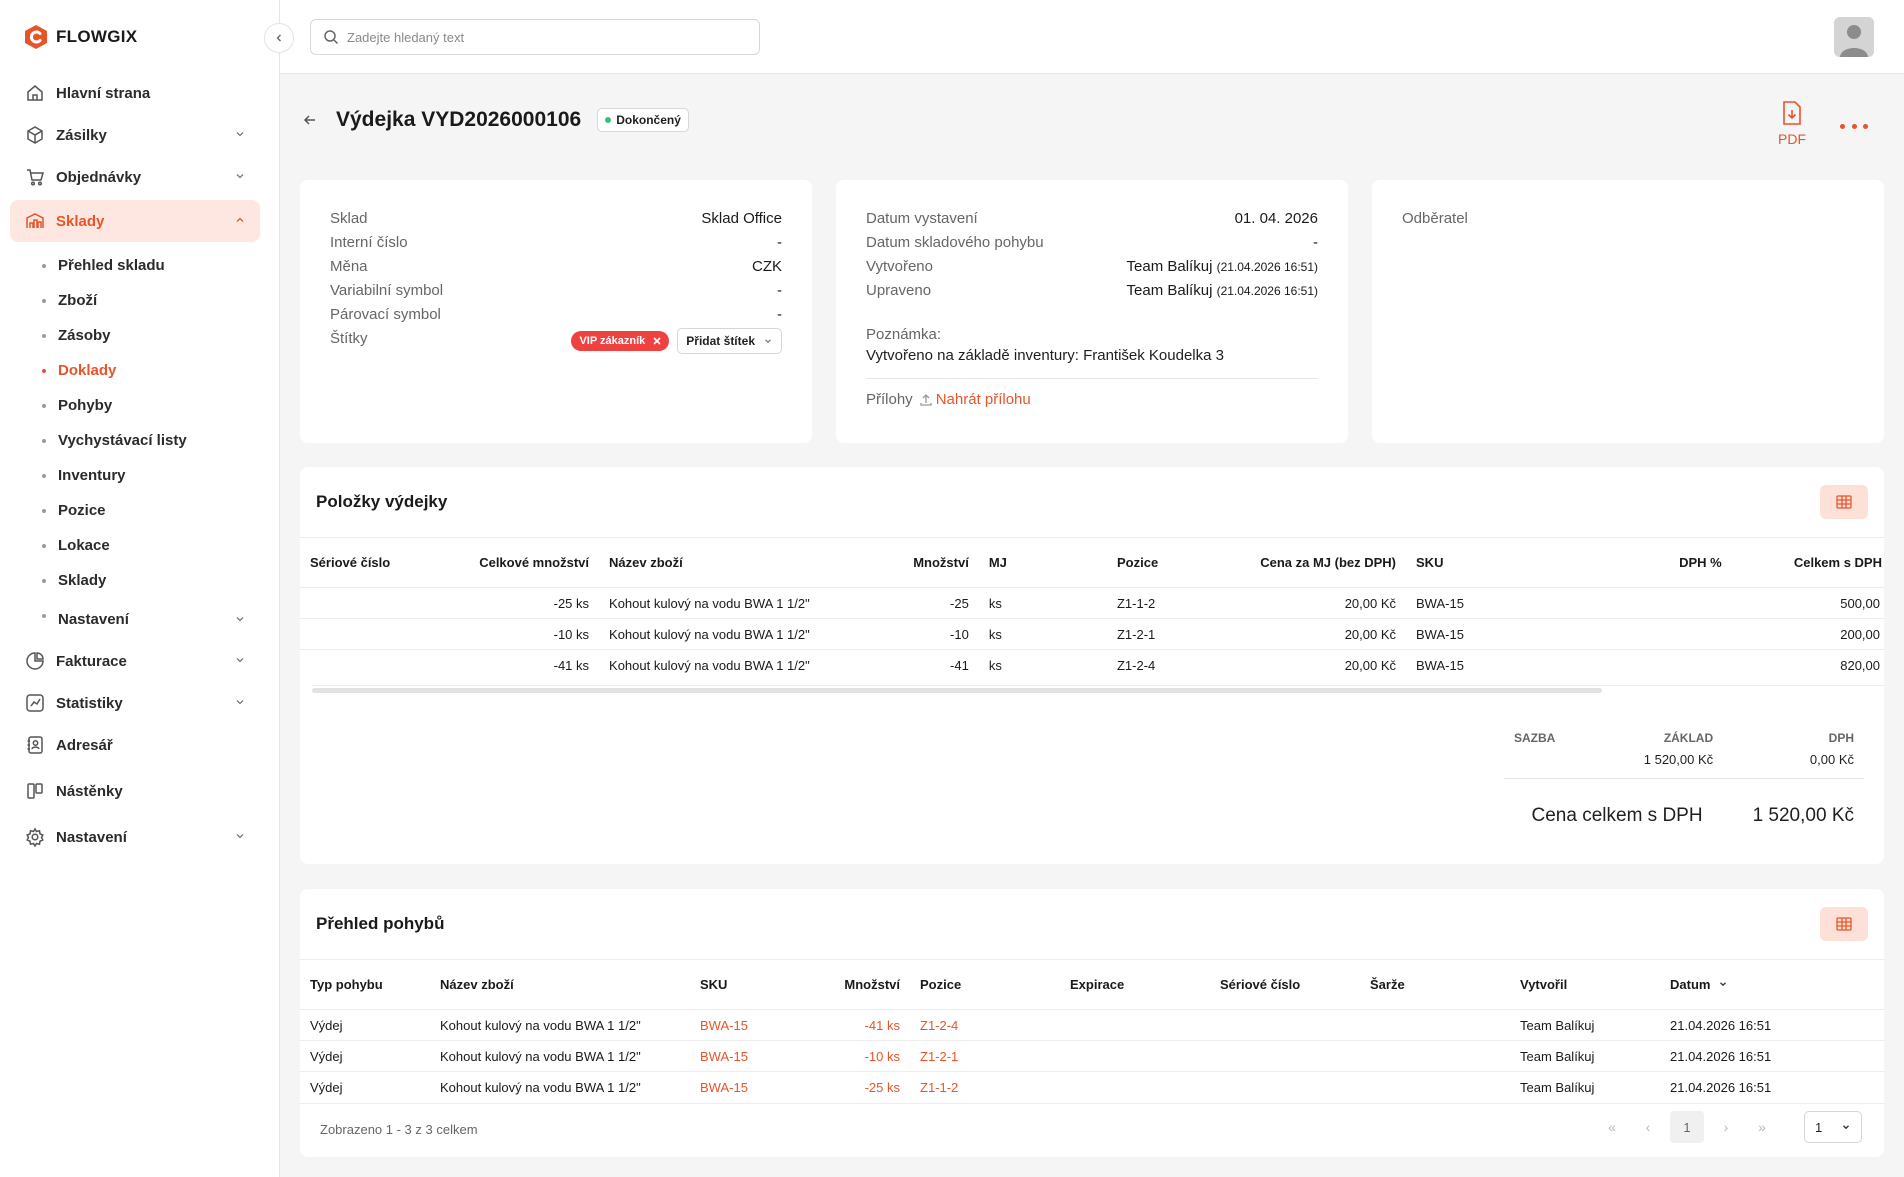 Image resolution: width=1904 pixels, height=1177 pixels. Describe the element at coordinates (35, 661) in the screenshot. I see `invoice-icon` at that location.